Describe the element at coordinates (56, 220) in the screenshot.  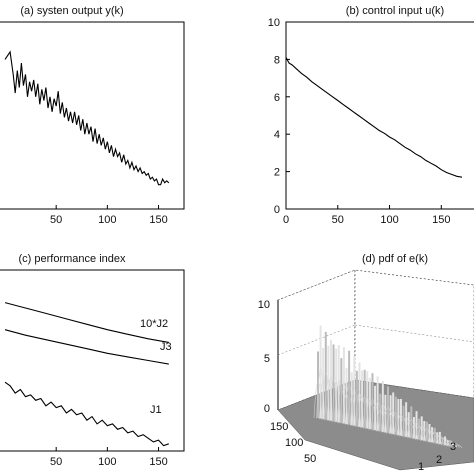
I see `xtick-label-a-50: 50` at that location.